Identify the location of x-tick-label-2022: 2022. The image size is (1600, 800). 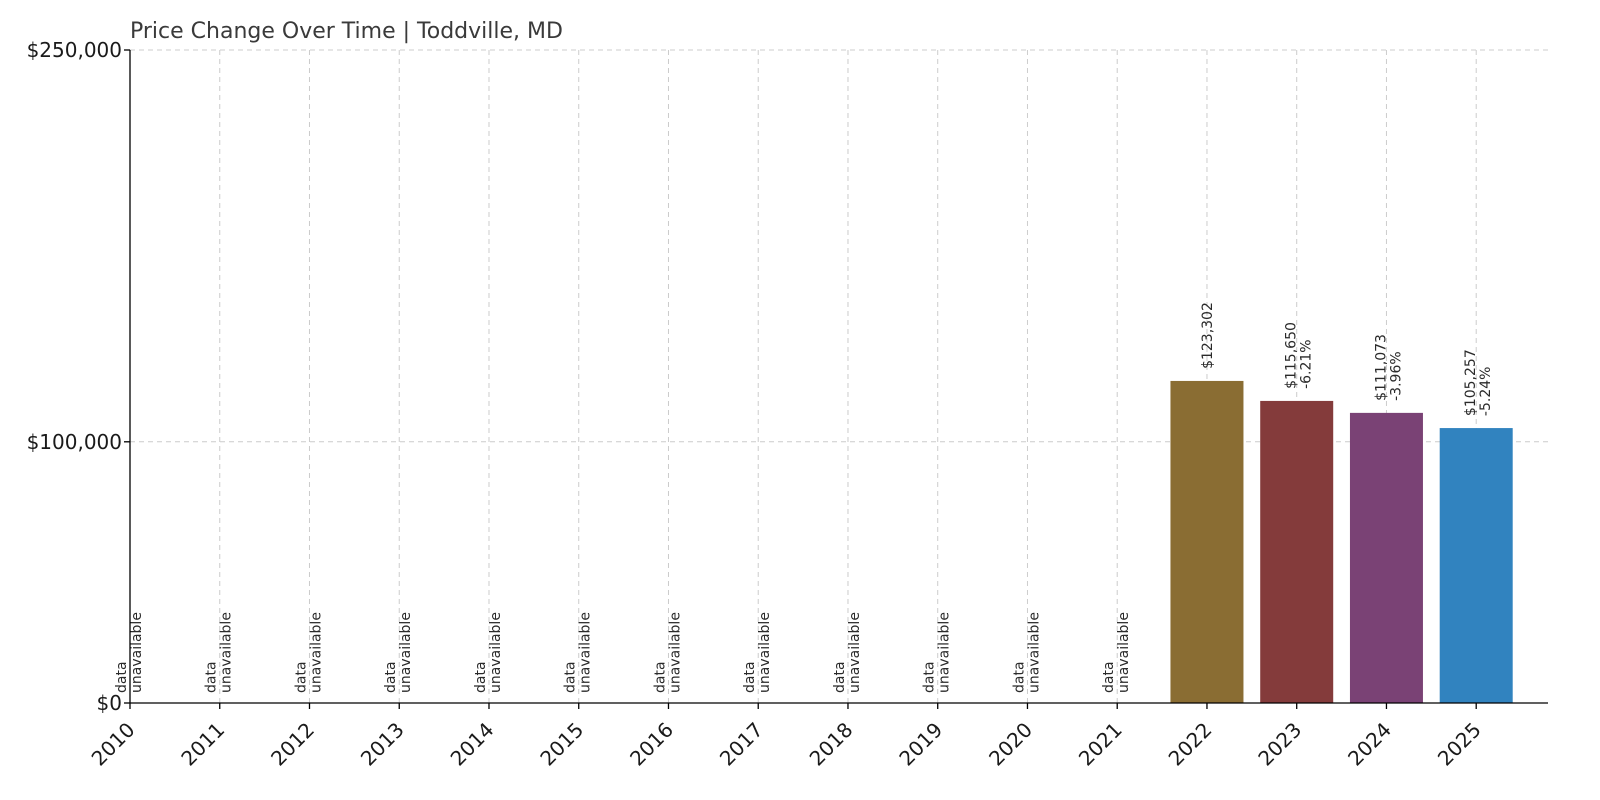
(1190, 744).